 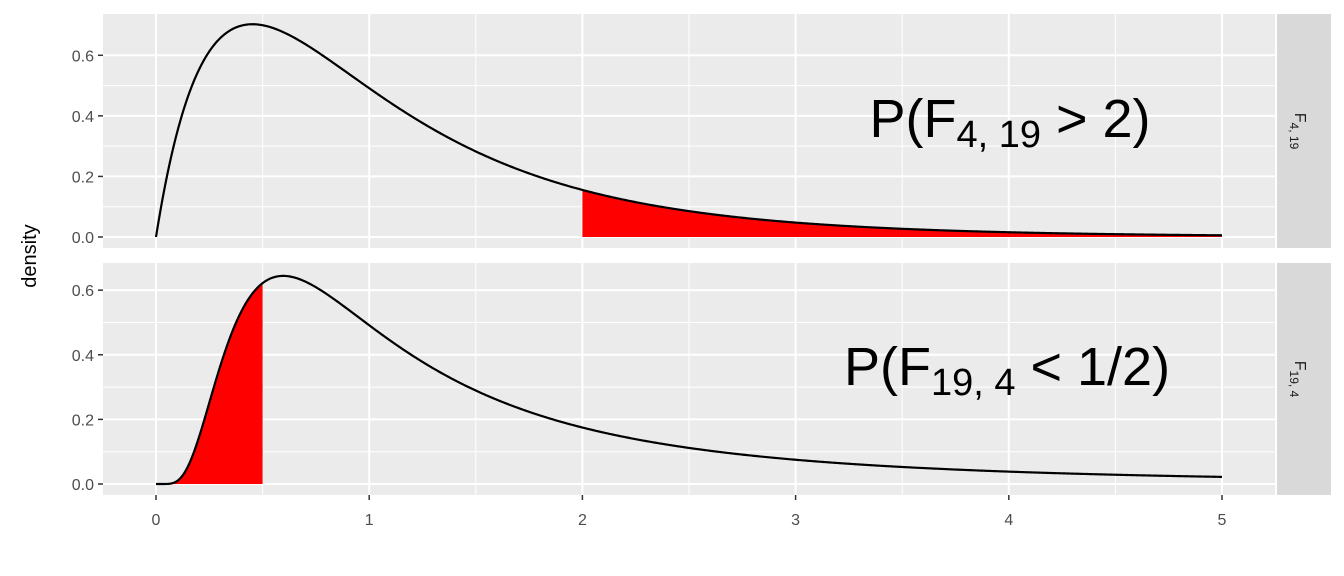 I want to click on y-axis-title: density, so click(x=30, y=255).